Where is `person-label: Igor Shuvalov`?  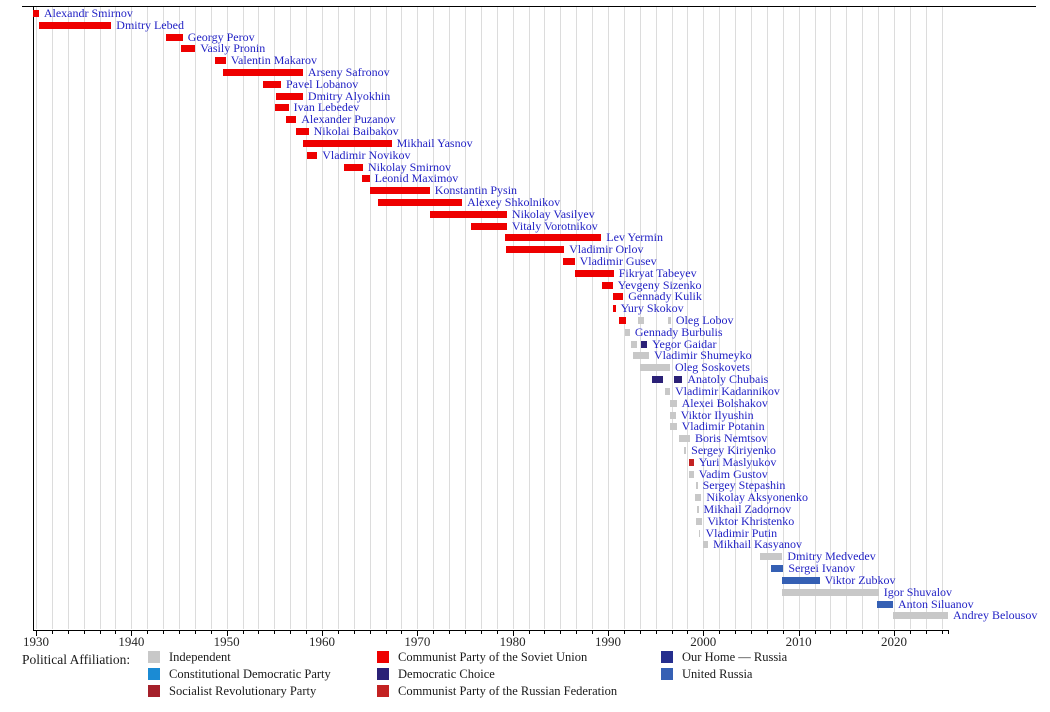 person-label: Igor Shuvalov is located at coordinates (918, 591).